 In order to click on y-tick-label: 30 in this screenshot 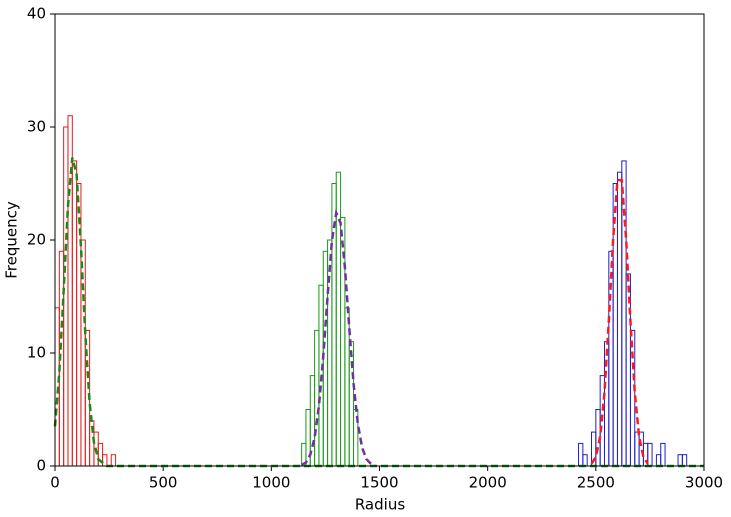, I will do `click(36, 127)`.